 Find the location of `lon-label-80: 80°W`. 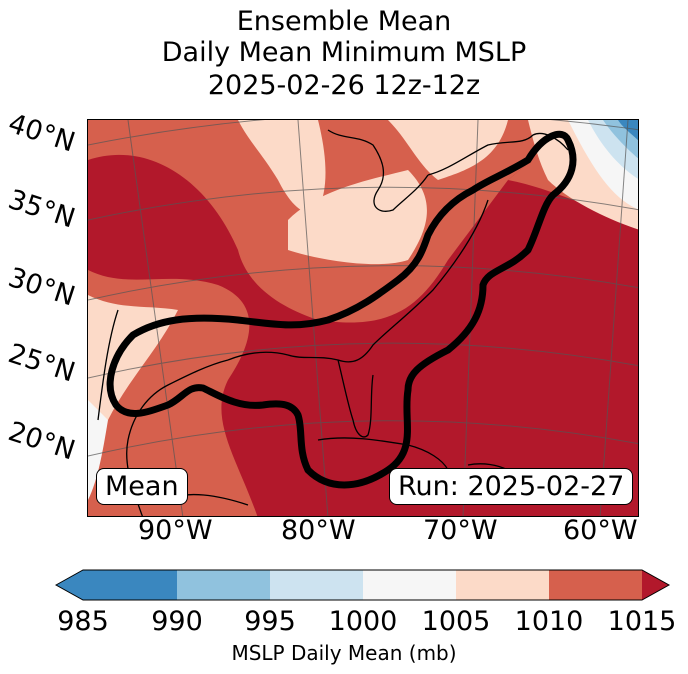

lon-label-80: 80°W is located at coordinates (318, 530).